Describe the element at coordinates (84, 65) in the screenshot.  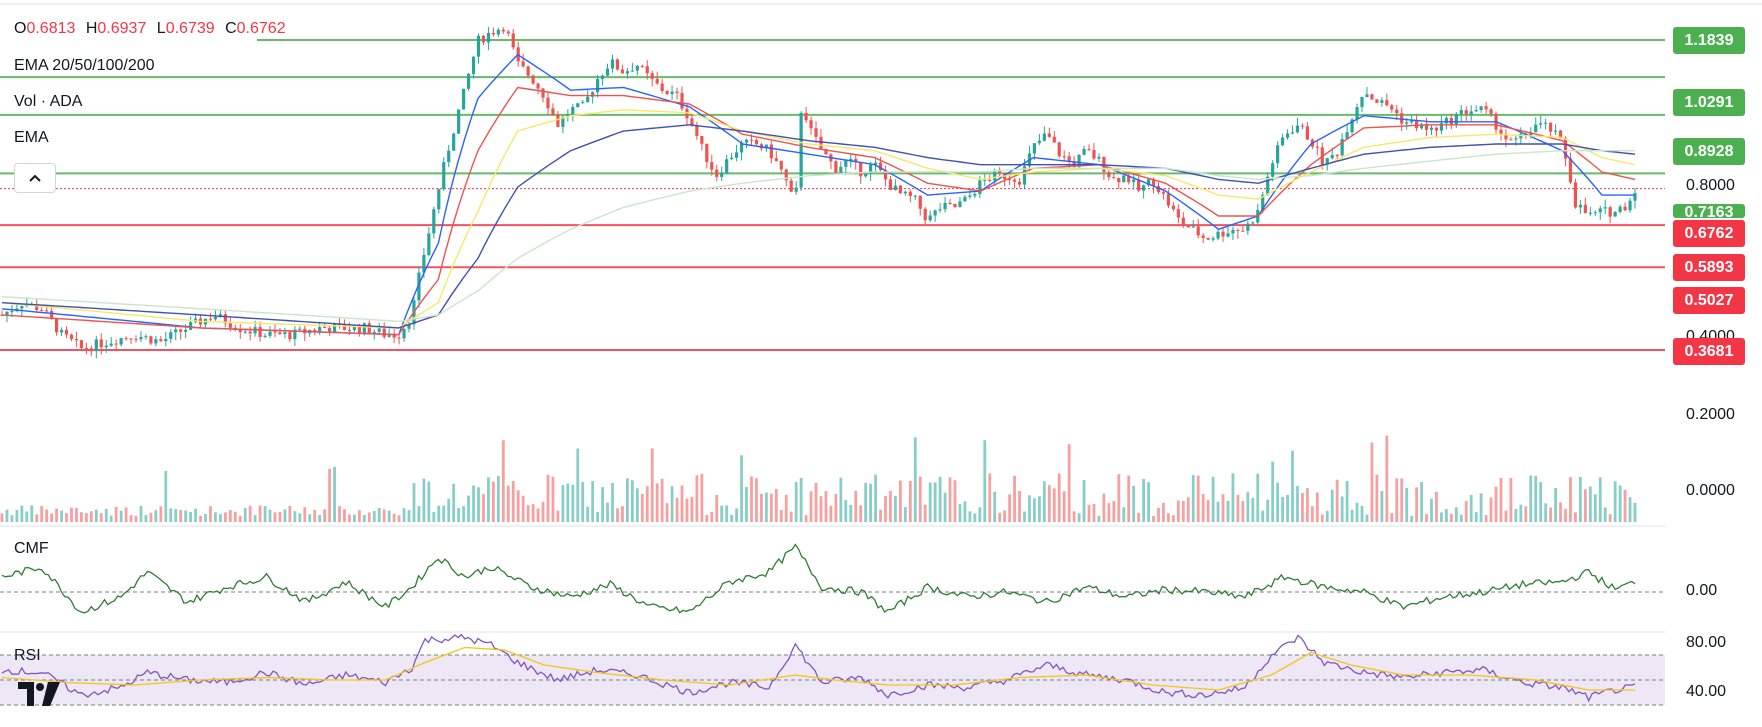
I see `legend-ema-multi: EMA 20/50/100/200` at that location.